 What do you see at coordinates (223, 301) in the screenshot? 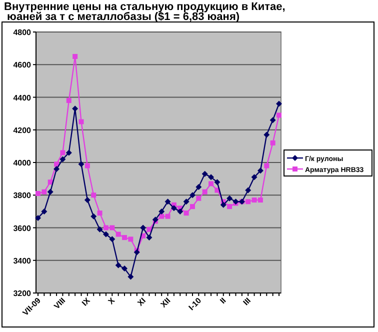
I see `x-tick-label: II` at bounding box center [223, 301].